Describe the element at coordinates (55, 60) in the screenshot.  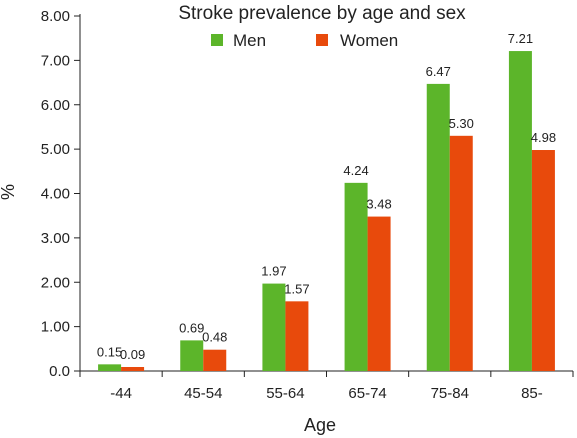
I see `y-tick-label: 7.00` at that location.